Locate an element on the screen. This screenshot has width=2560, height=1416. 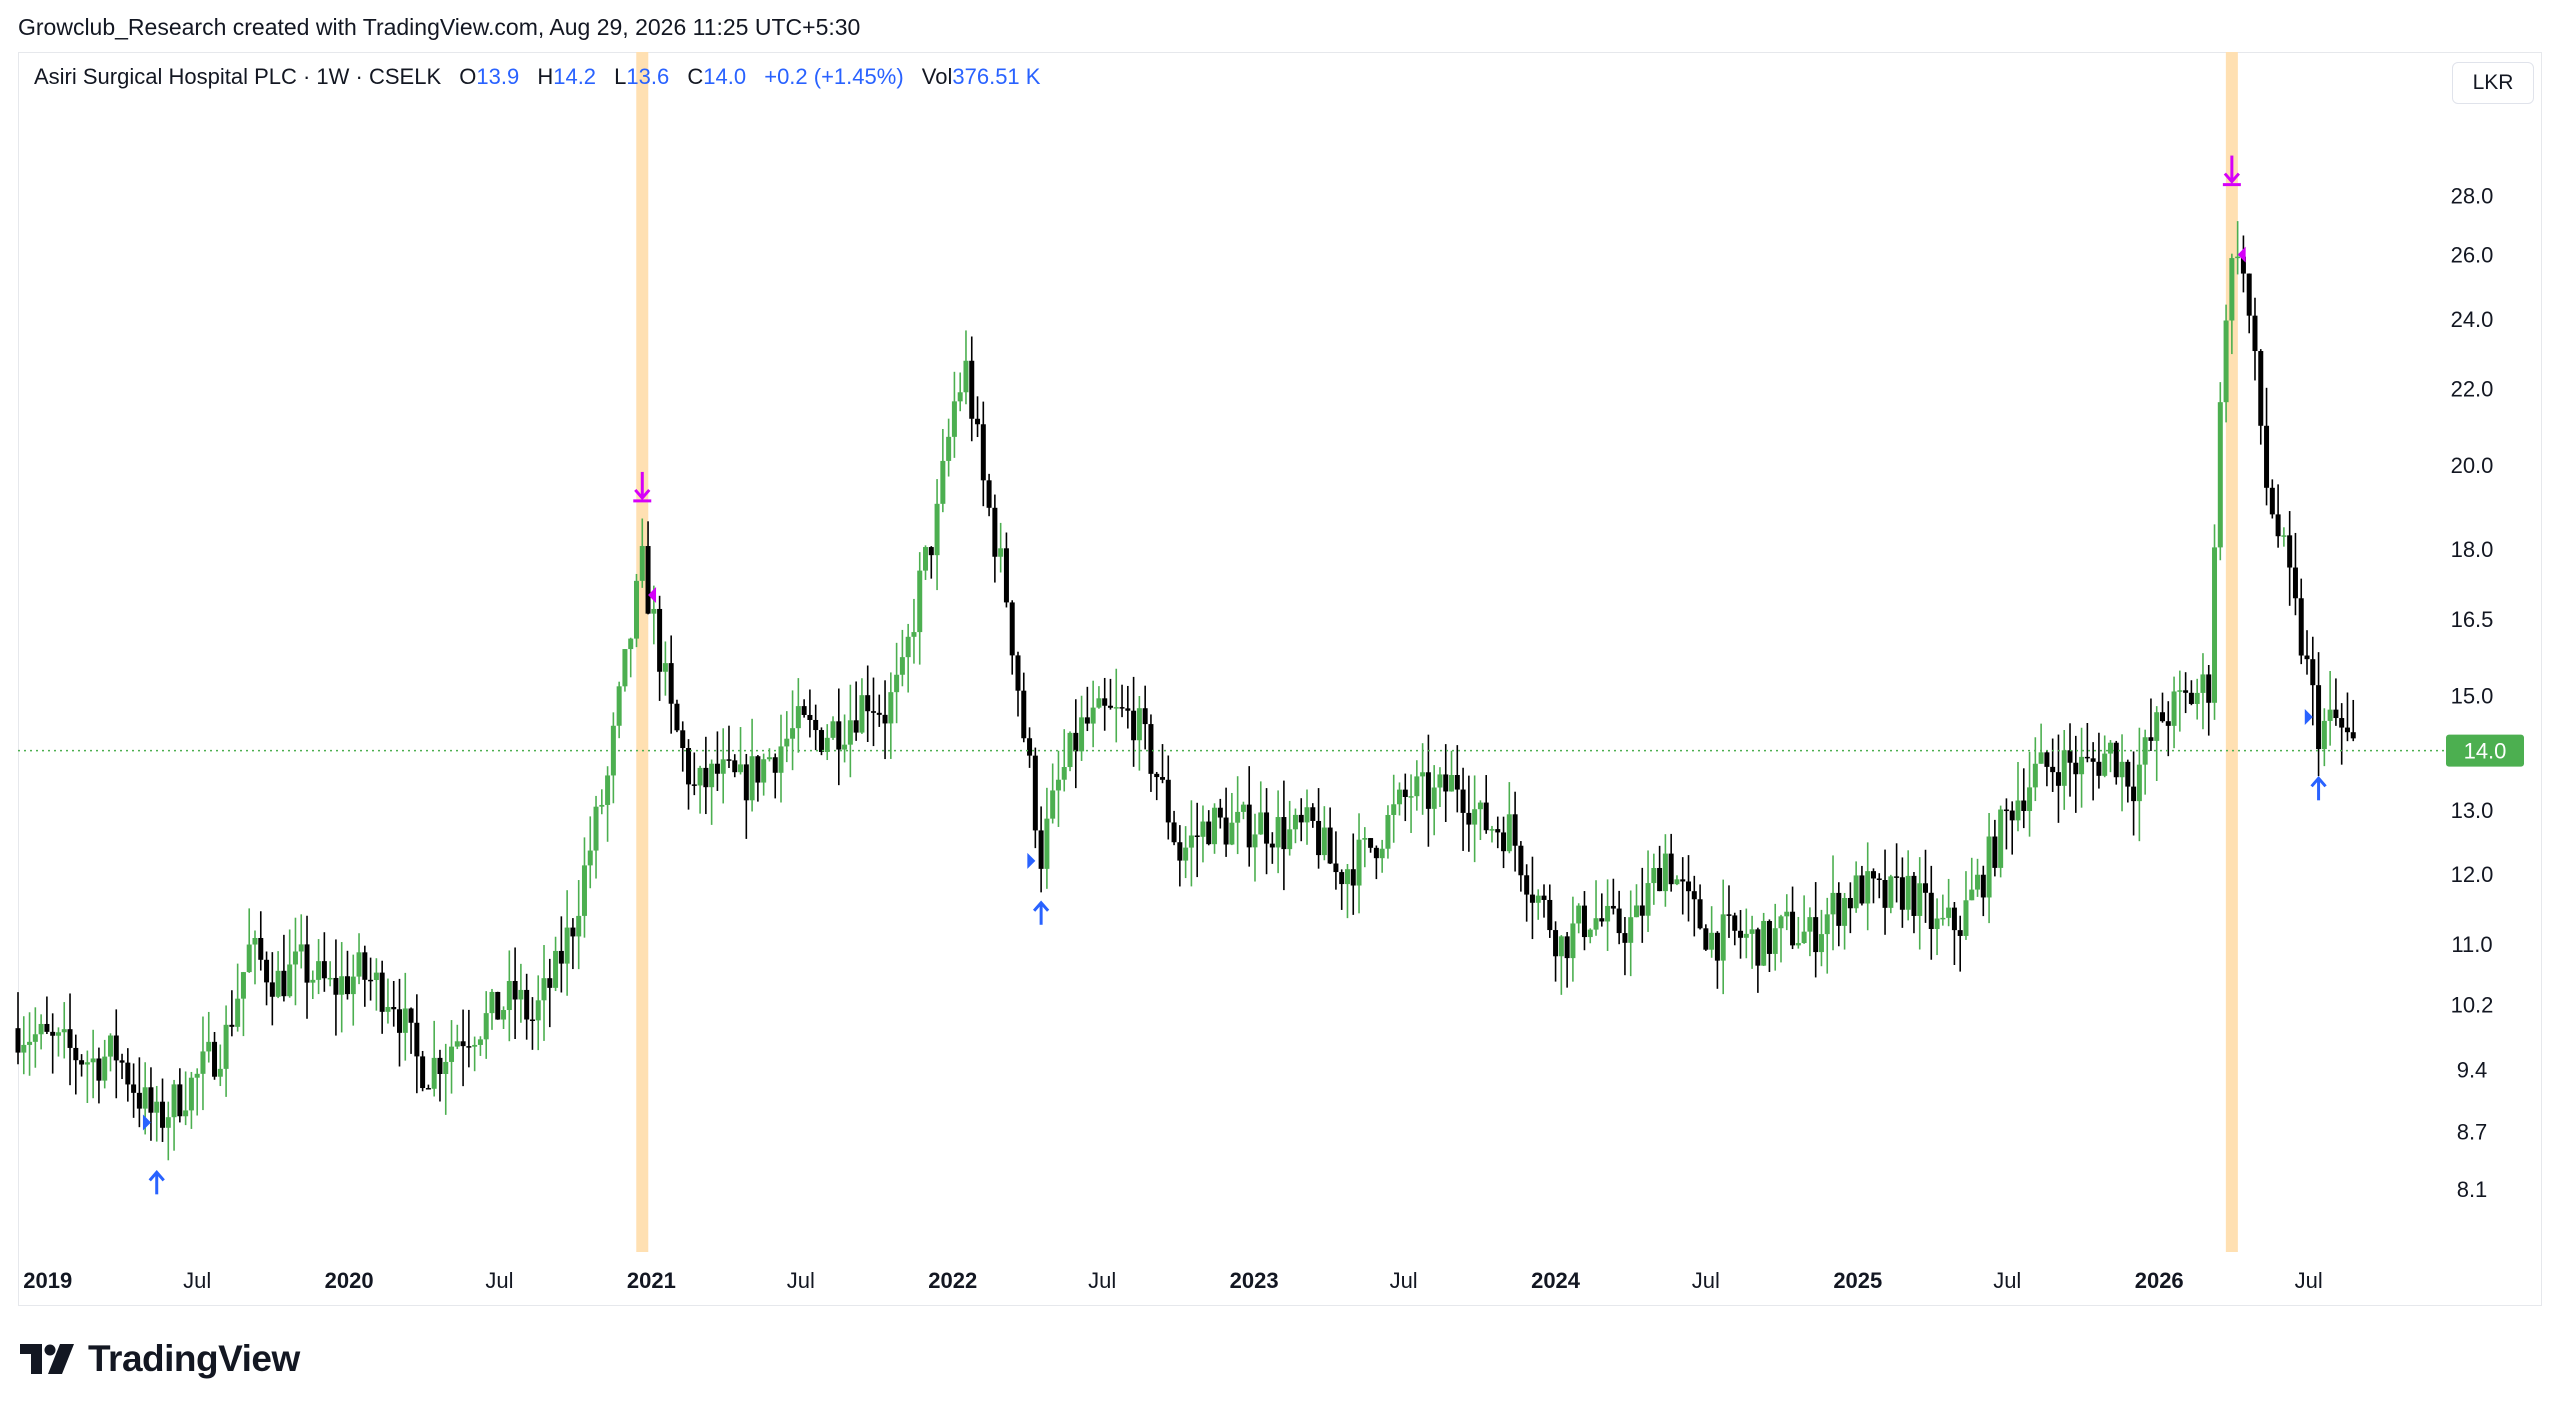
highlight-band is located at coordinates (642, 652).